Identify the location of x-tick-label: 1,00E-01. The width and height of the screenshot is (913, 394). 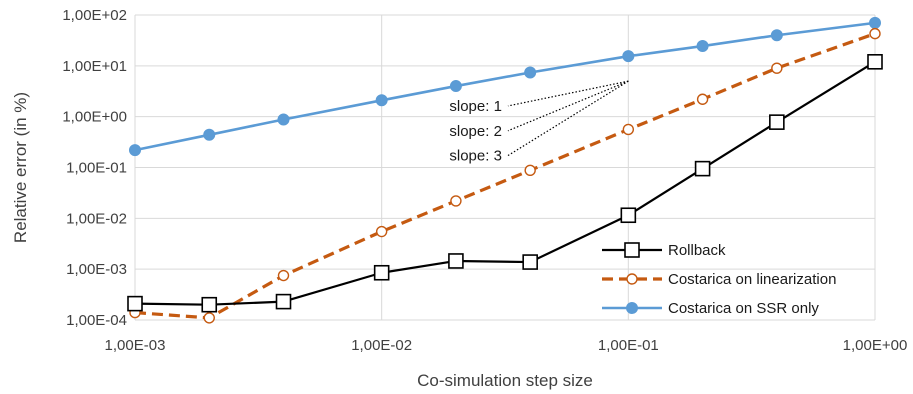
(628, 345).